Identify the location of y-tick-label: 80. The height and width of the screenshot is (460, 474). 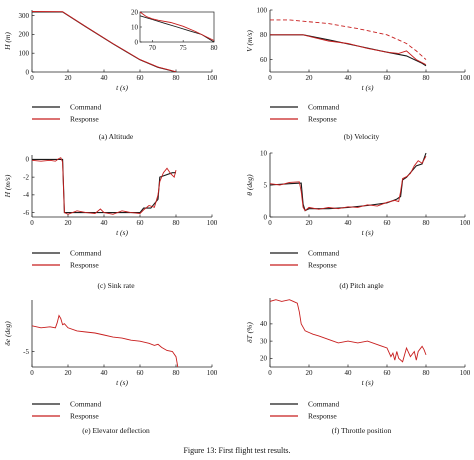
(264, 35).